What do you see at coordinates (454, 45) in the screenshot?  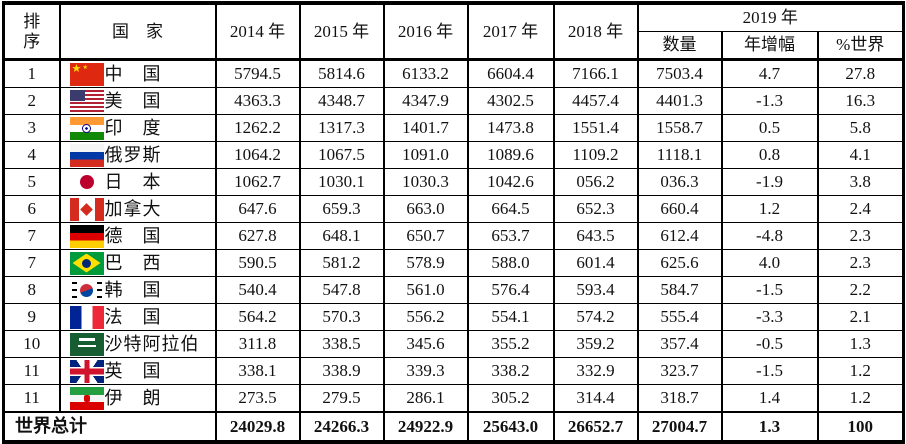 I see `header-row-sub: 数量 年增幅 %世界` at bounding box center [454, 45].